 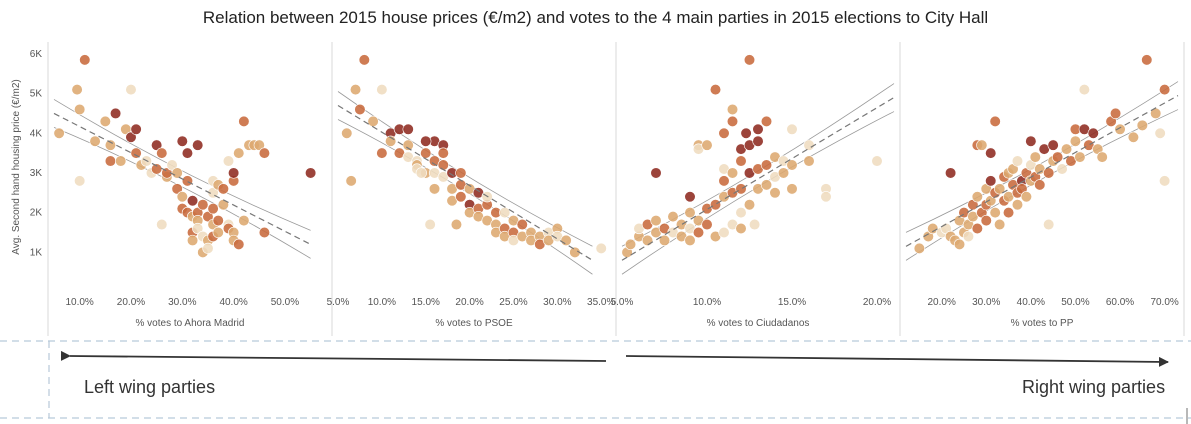 What do you see at coordinates (426, 302) in the screenshot?
I see `x-tick-label: 15.0%` at bounding box center [426, 302].